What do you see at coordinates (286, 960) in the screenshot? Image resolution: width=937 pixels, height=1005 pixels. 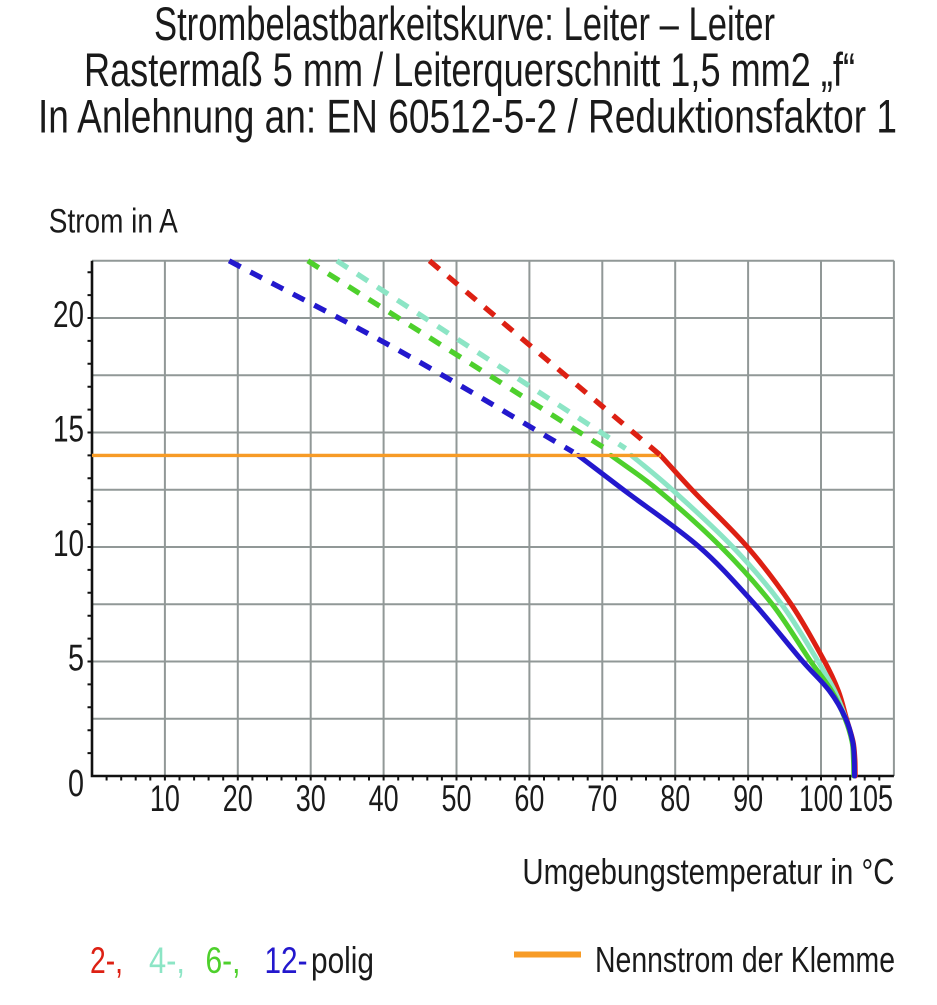 I see `svg-text: 12-` at bounding box center [286, 960].